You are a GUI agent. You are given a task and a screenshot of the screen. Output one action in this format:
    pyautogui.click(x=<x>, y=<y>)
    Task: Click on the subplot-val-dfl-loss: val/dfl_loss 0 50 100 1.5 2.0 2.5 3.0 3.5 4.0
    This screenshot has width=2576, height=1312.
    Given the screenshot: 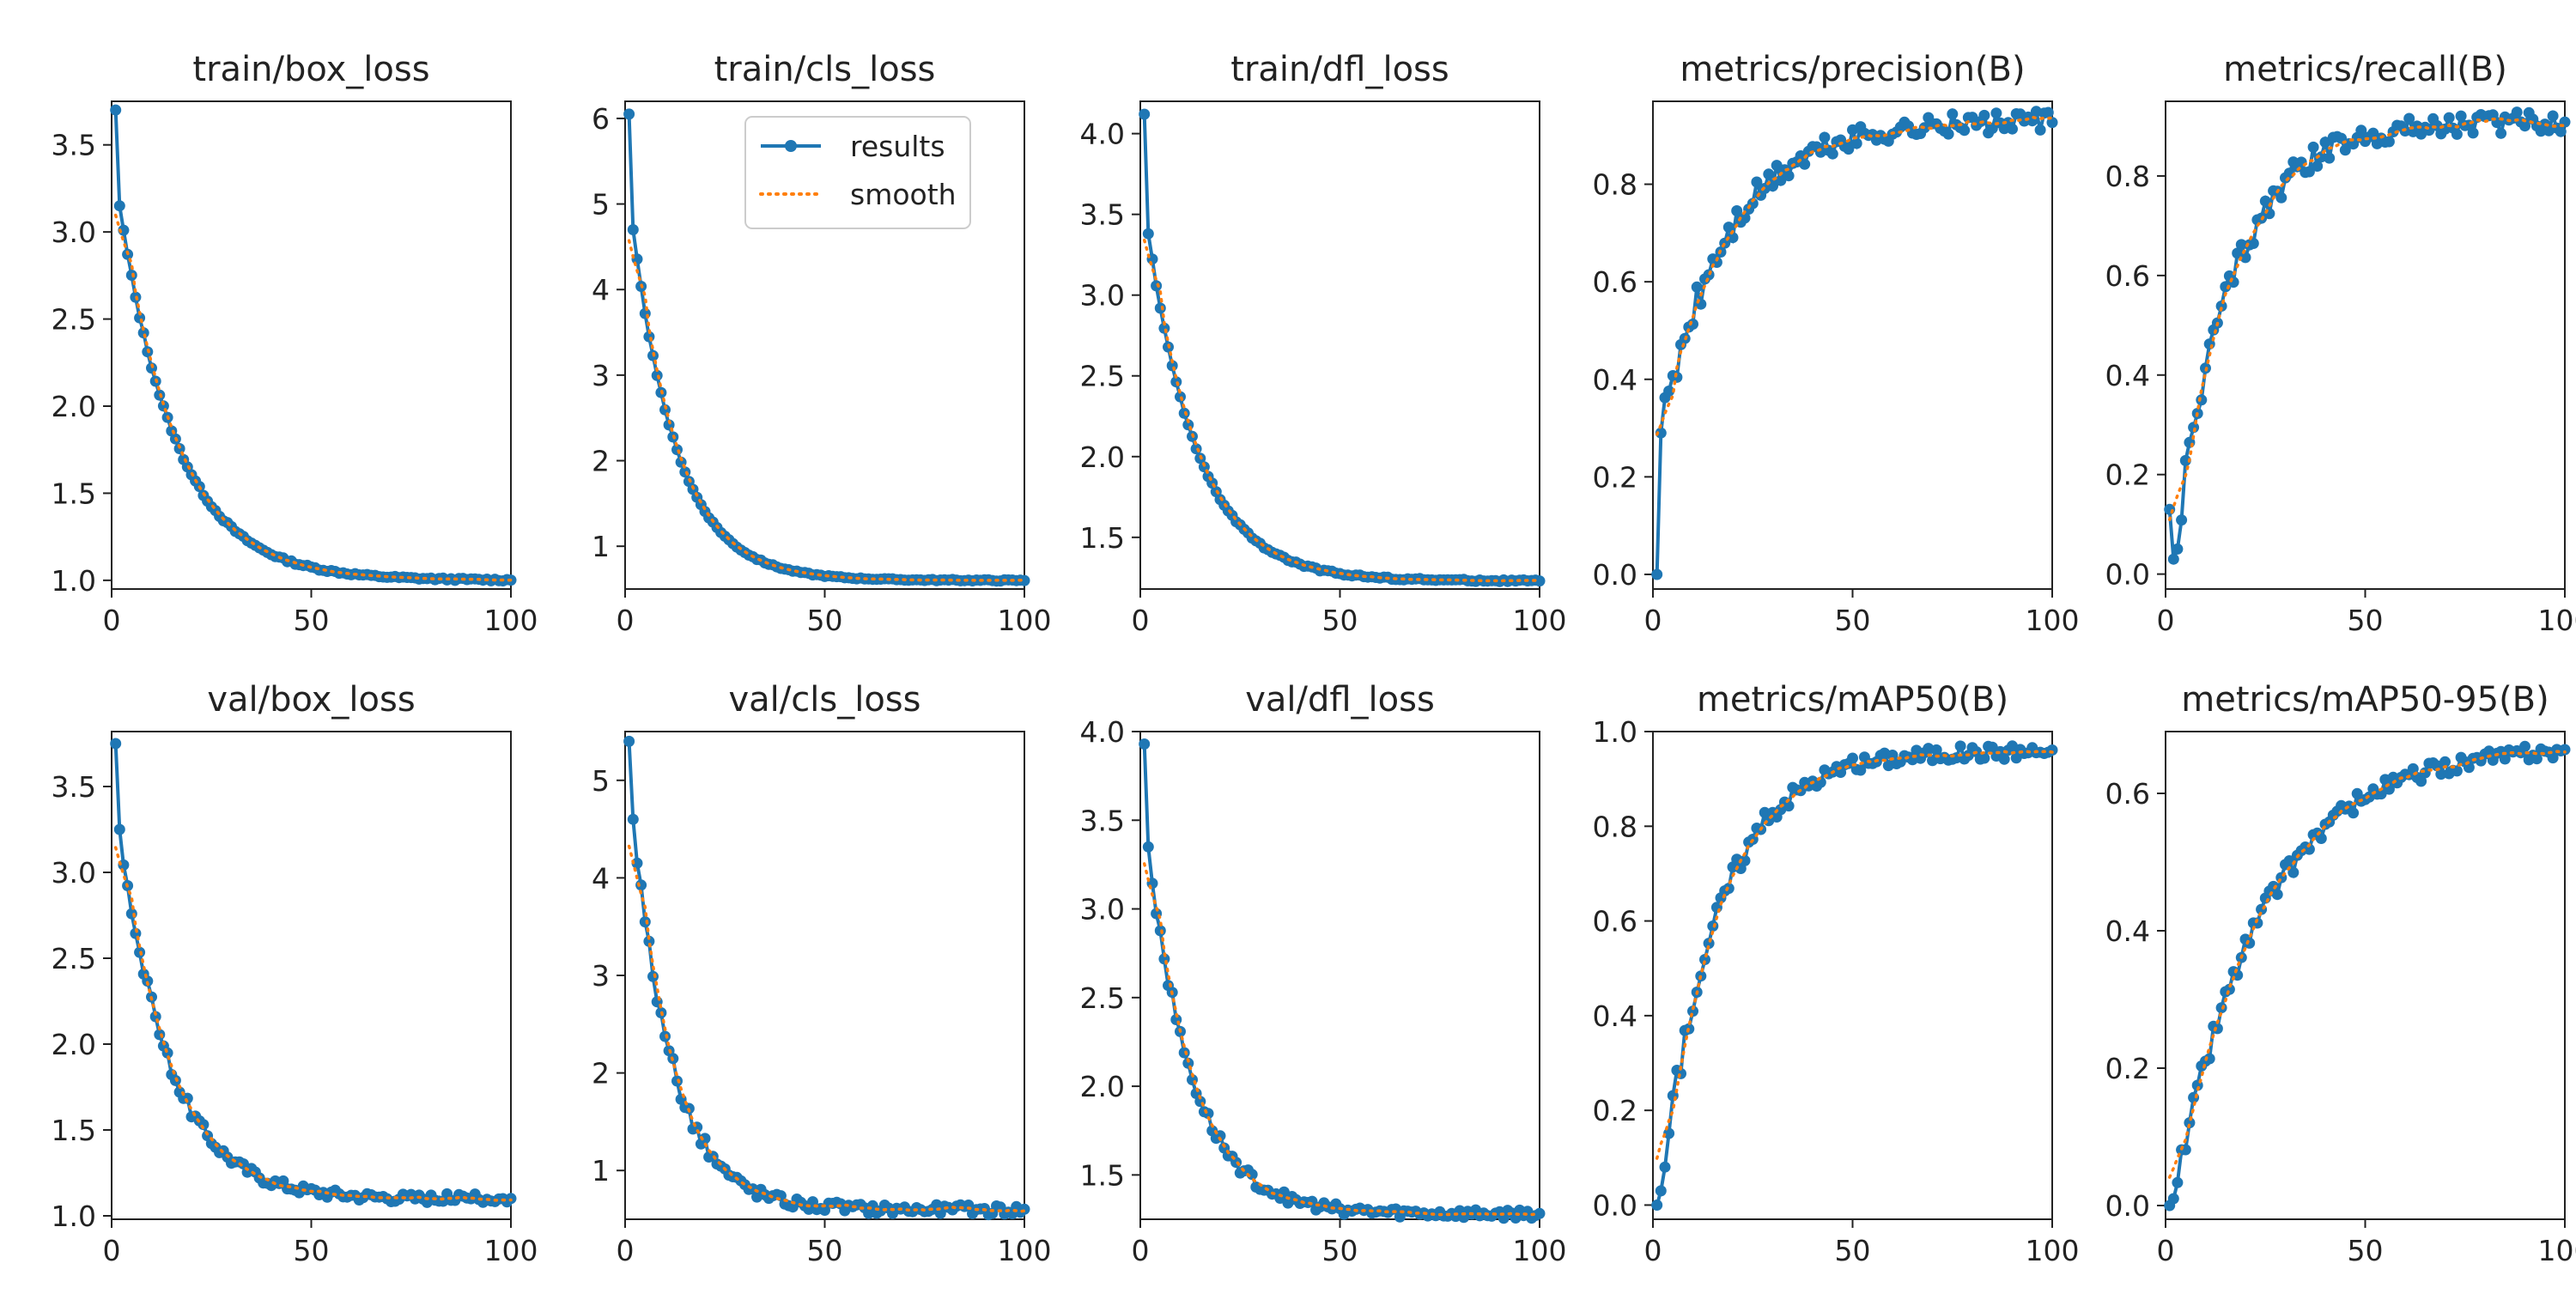 What is the action you would take?
    pyautogui.click(x=1323, y=973)
    